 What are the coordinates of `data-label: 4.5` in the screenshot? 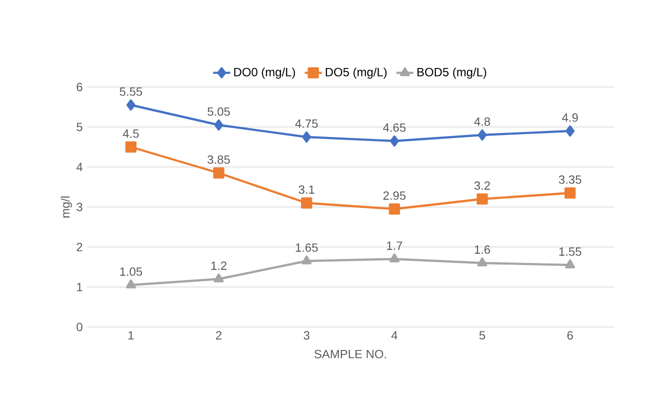 It's located at (130, 133).